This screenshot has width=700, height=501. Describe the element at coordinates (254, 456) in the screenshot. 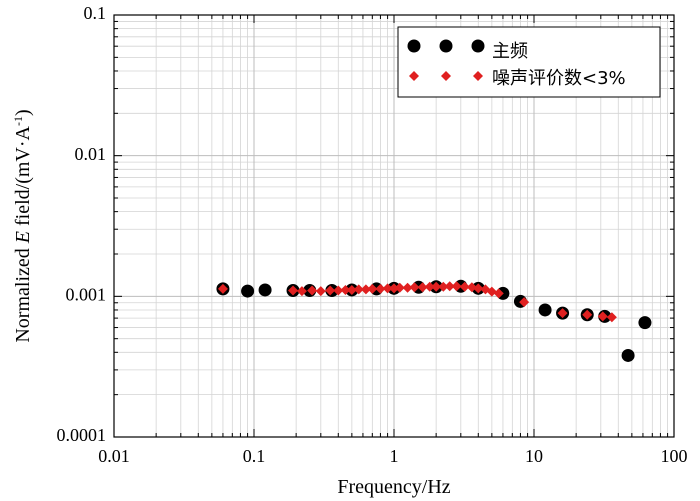

I see `x-tick-label: 0.1` at that location.